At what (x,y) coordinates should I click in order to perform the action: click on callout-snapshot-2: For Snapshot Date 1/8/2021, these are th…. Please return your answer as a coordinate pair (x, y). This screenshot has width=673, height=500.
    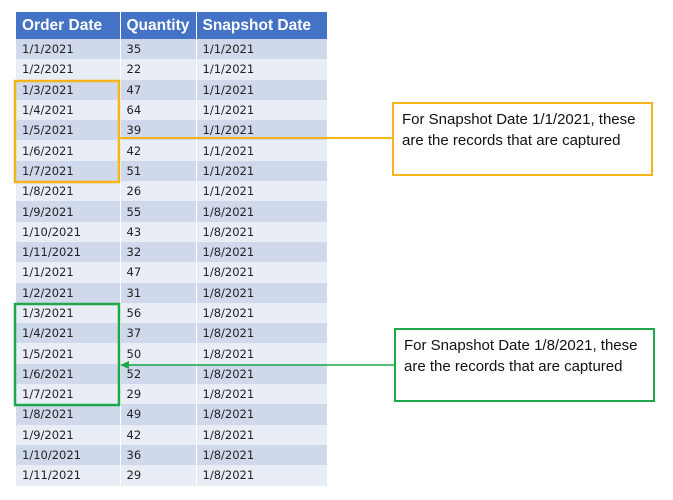
    Looking at the image, I should click on (524, 365).